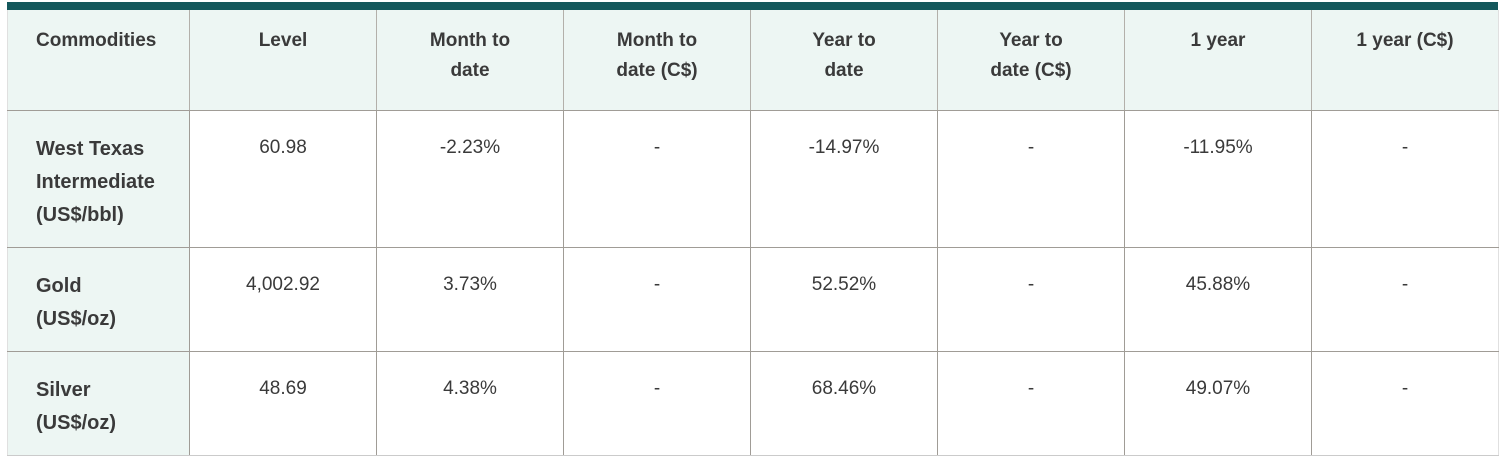 This screenshot has width=1506, height=463. What do you see at coordinates (98, 178) in the screenshot?
I see `row-label-west-texas-intermediate: West Texas Intermediate (US$/bbl)` at bounding box center [98, 178].